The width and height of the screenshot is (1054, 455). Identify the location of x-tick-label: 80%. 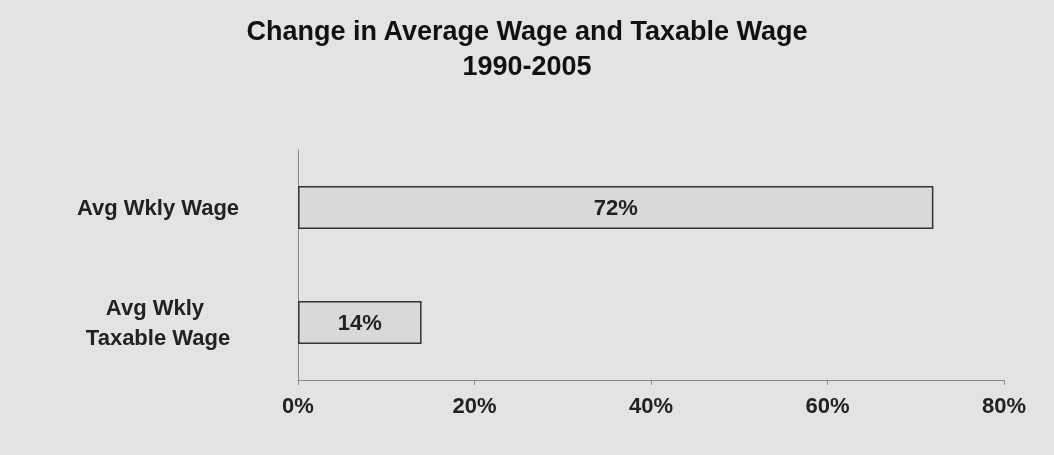
(1004, 405).